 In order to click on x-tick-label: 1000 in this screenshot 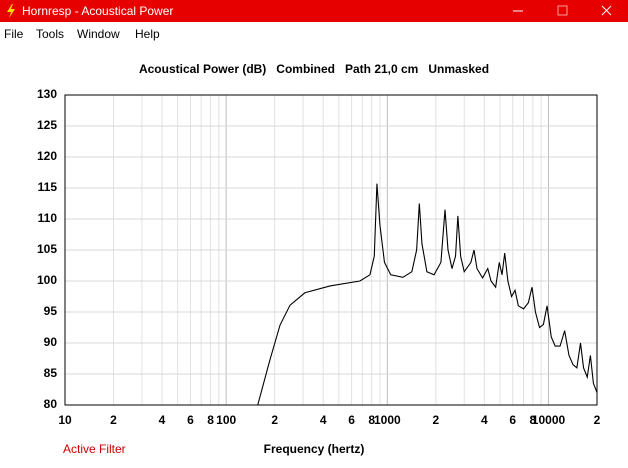, I will do `click(387, 420)`.